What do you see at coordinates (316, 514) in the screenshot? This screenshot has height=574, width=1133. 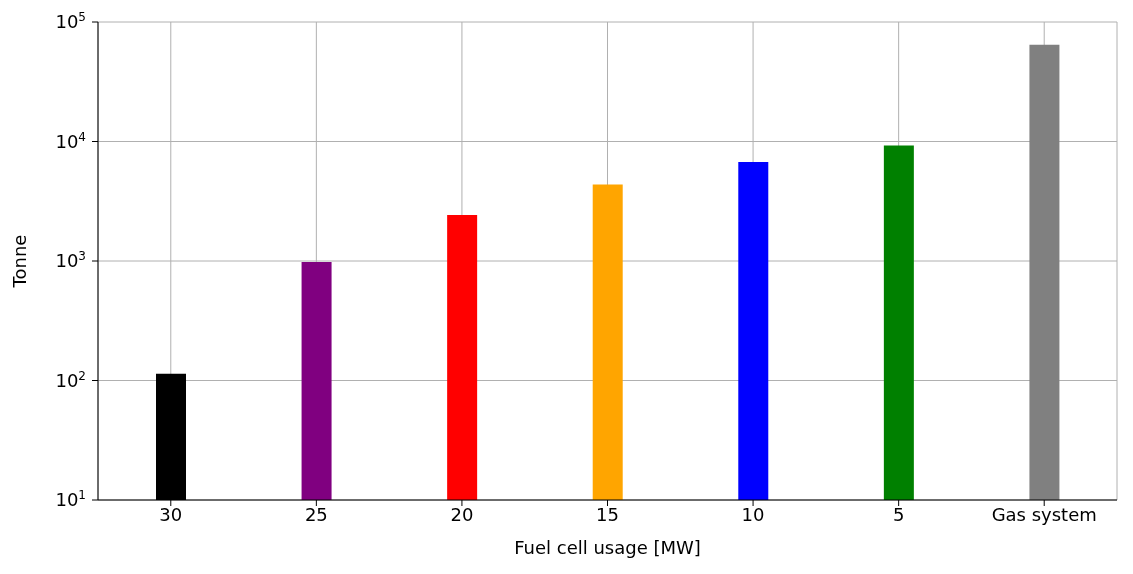 I see `x-tick-label: 25` at bounding box center [316, 514].